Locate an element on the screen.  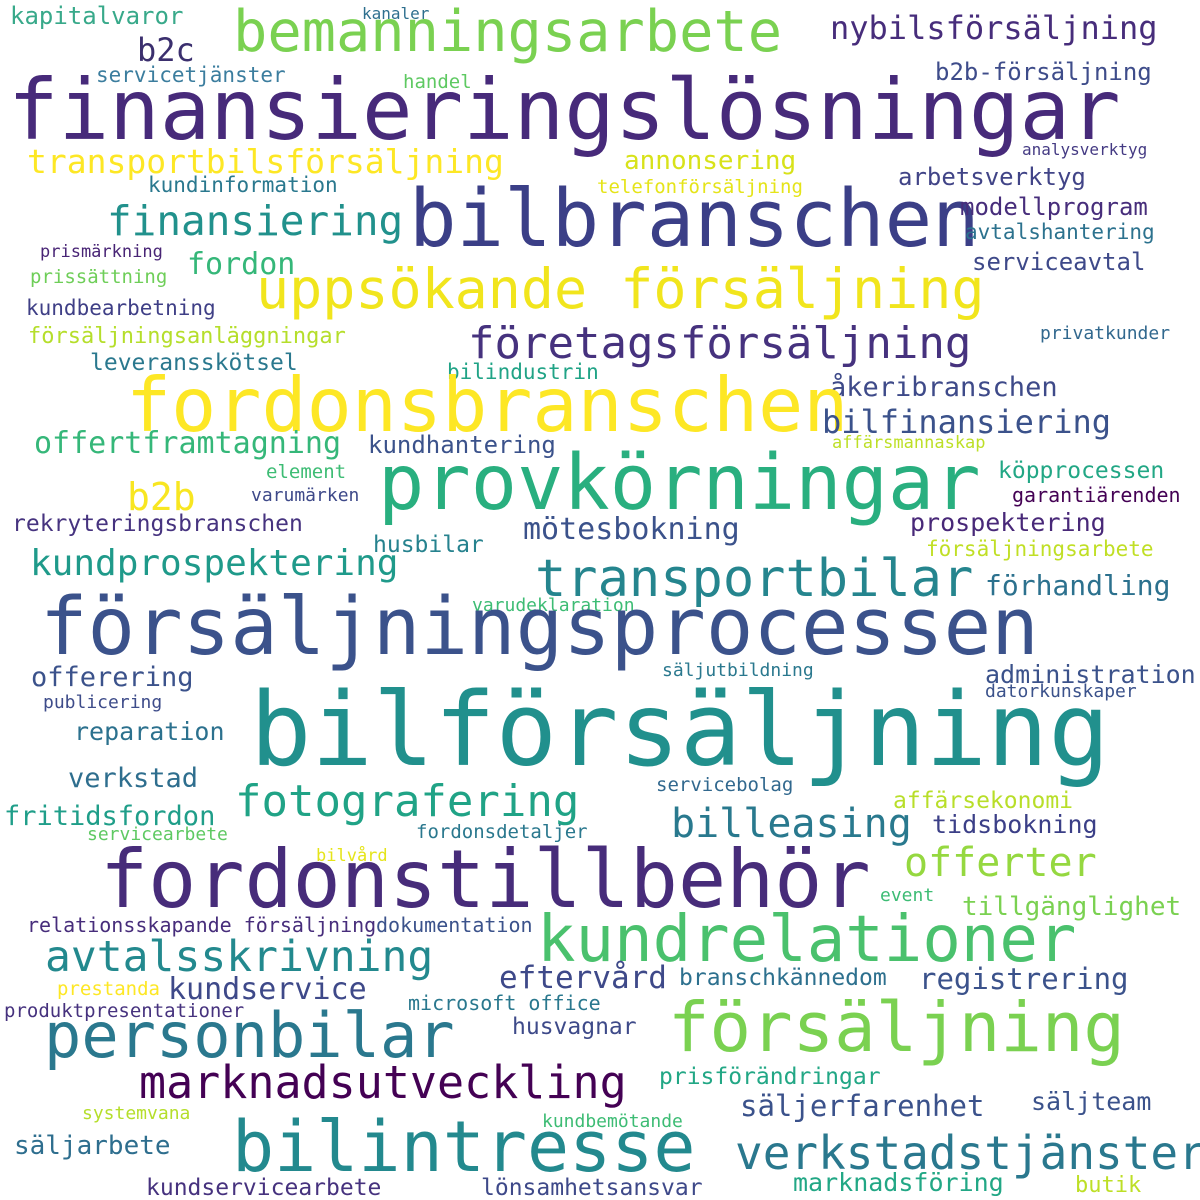
word-servicetjanster: servicetjänster is located at coordinates (191, 75).